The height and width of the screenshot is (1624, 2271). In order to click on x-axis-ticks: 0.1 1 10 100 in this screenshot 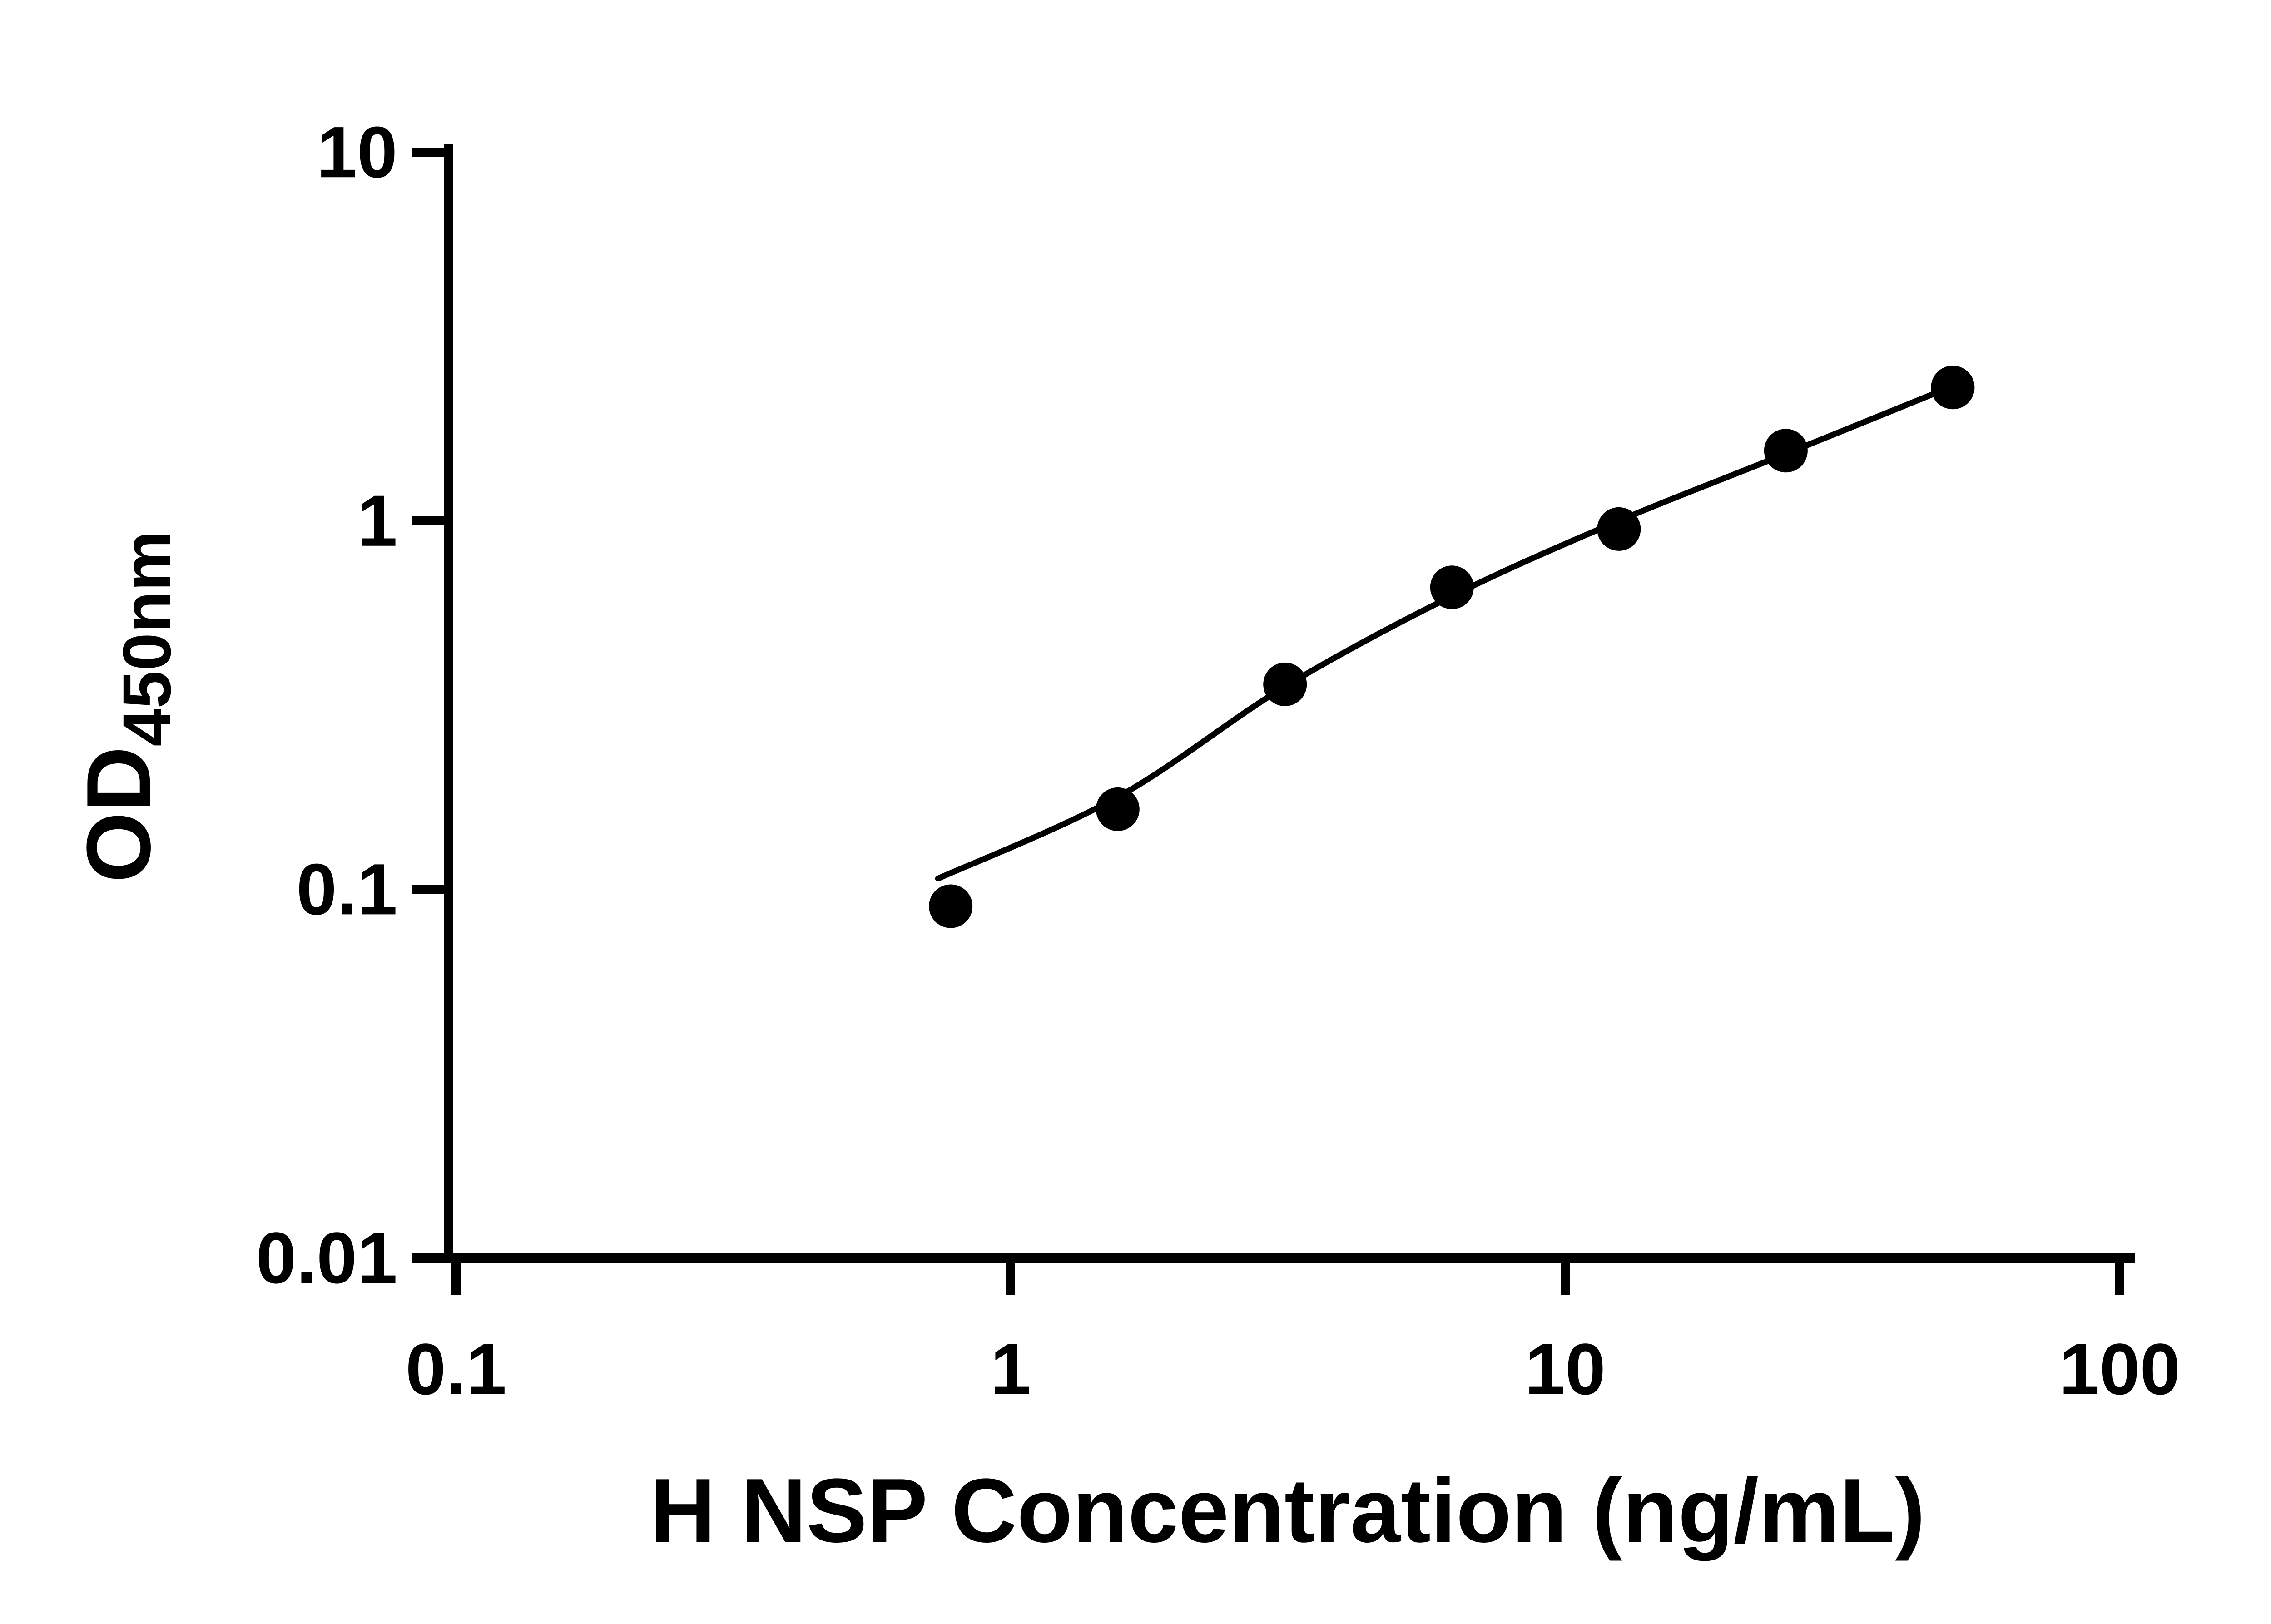, I will do `click(1293, 1334)`.